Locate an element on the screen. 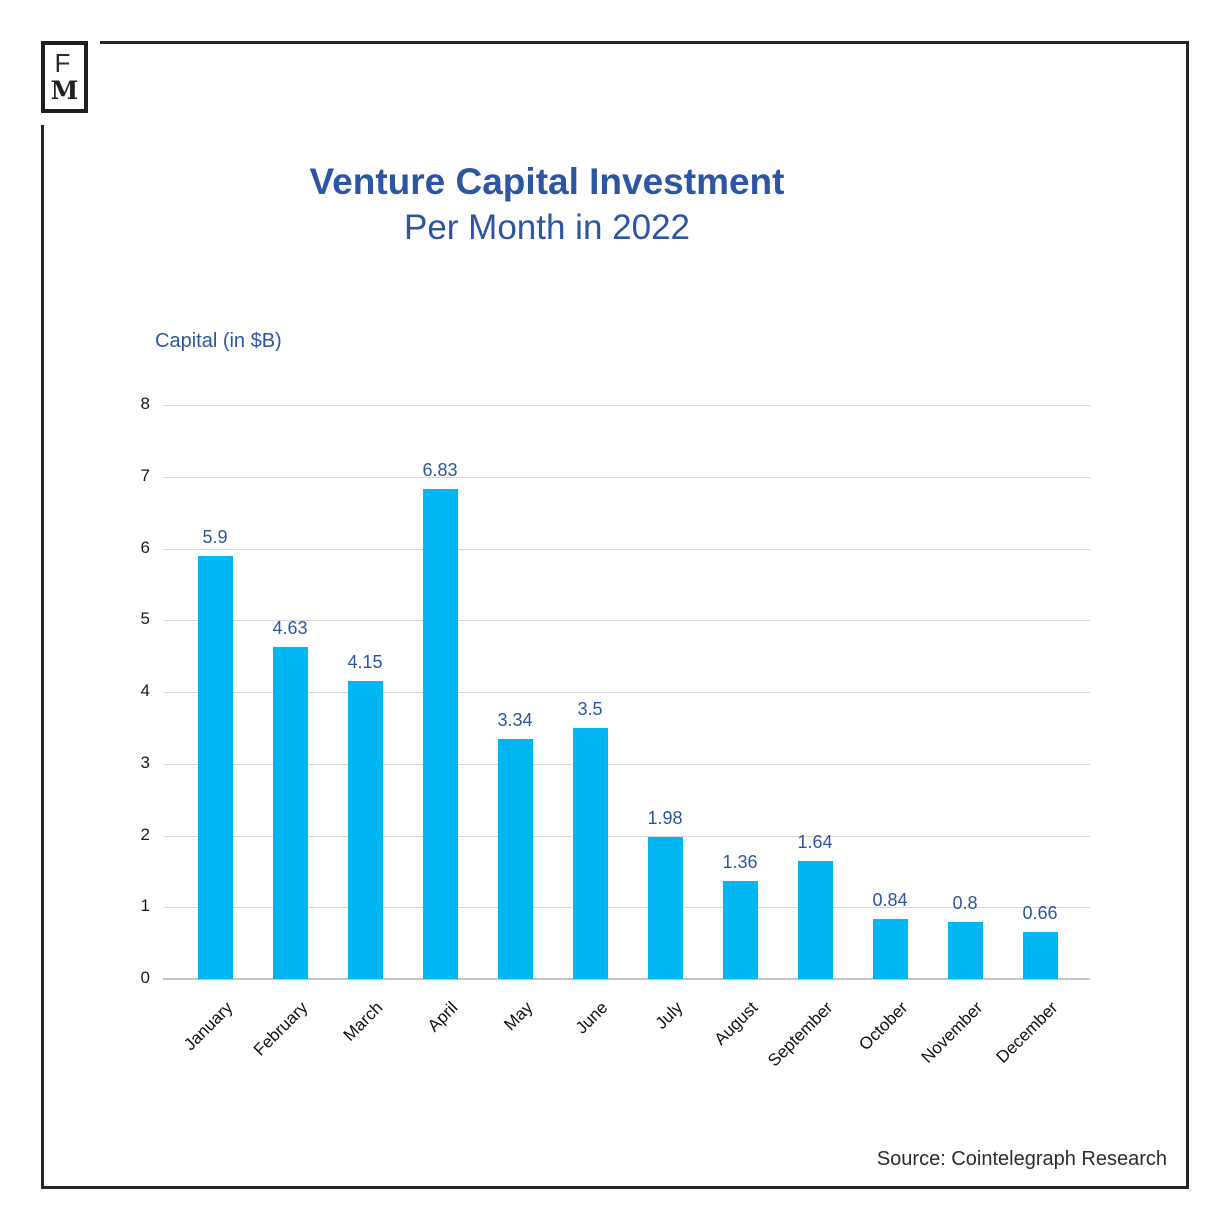 This screenshot has height=1230, width=1229. bar-value-label: 1.36 is located at coordinates (740, 862).